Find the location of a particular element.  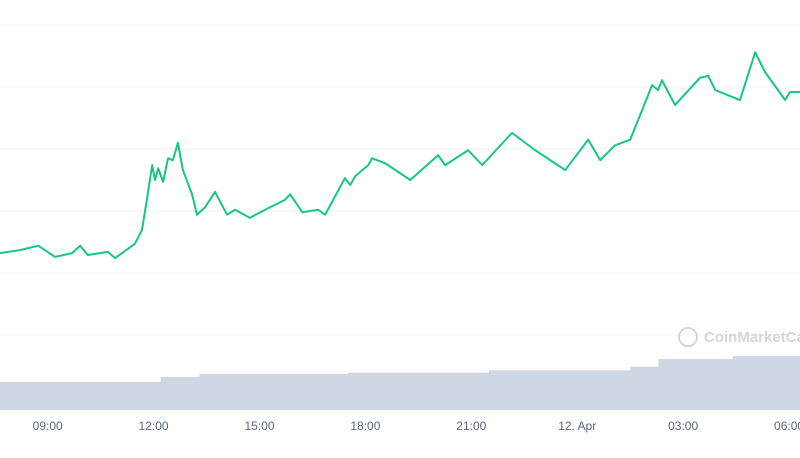

x-tick-label: 12. Apr is located at coordinates (577, 426).